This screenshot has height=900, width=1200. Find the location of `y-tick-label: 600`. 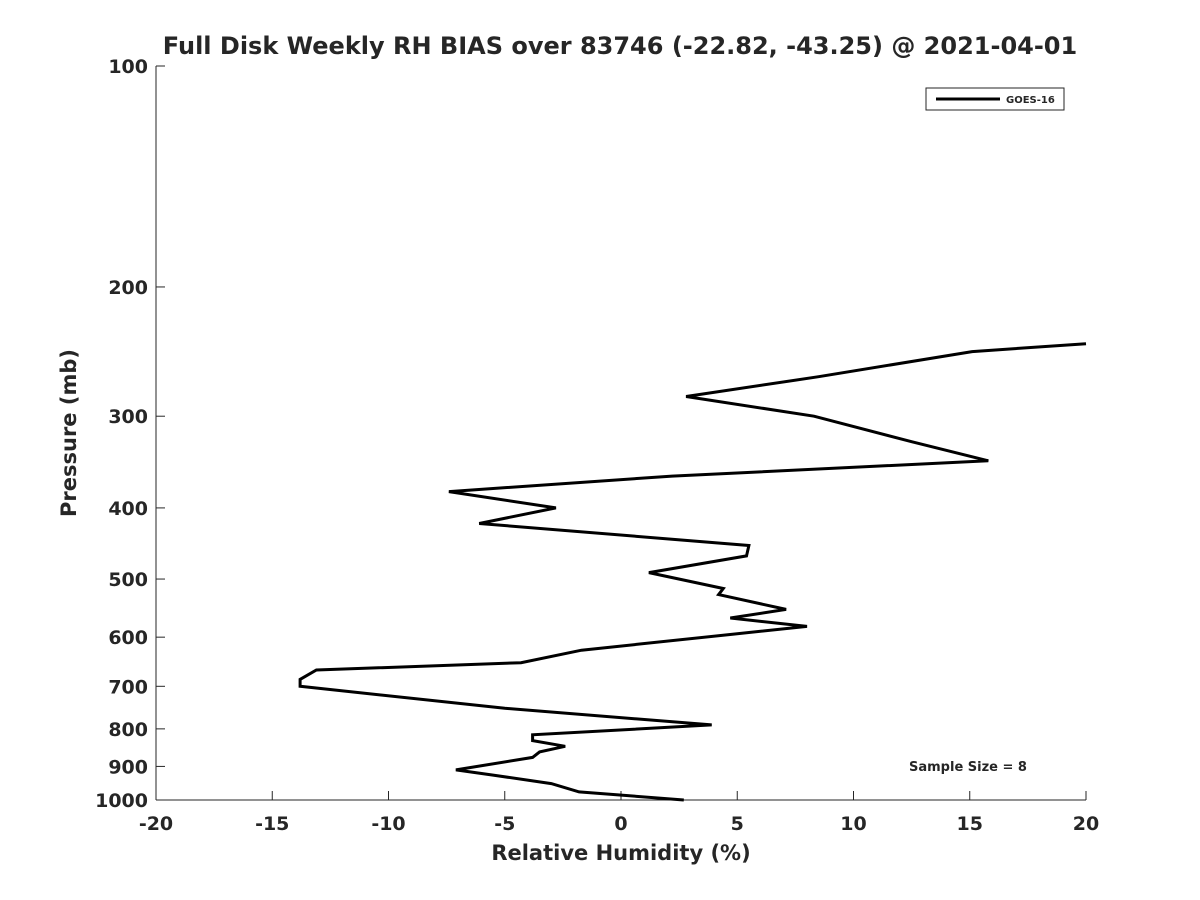

y-tick-label: 600 is located at coordinates (128, 638).